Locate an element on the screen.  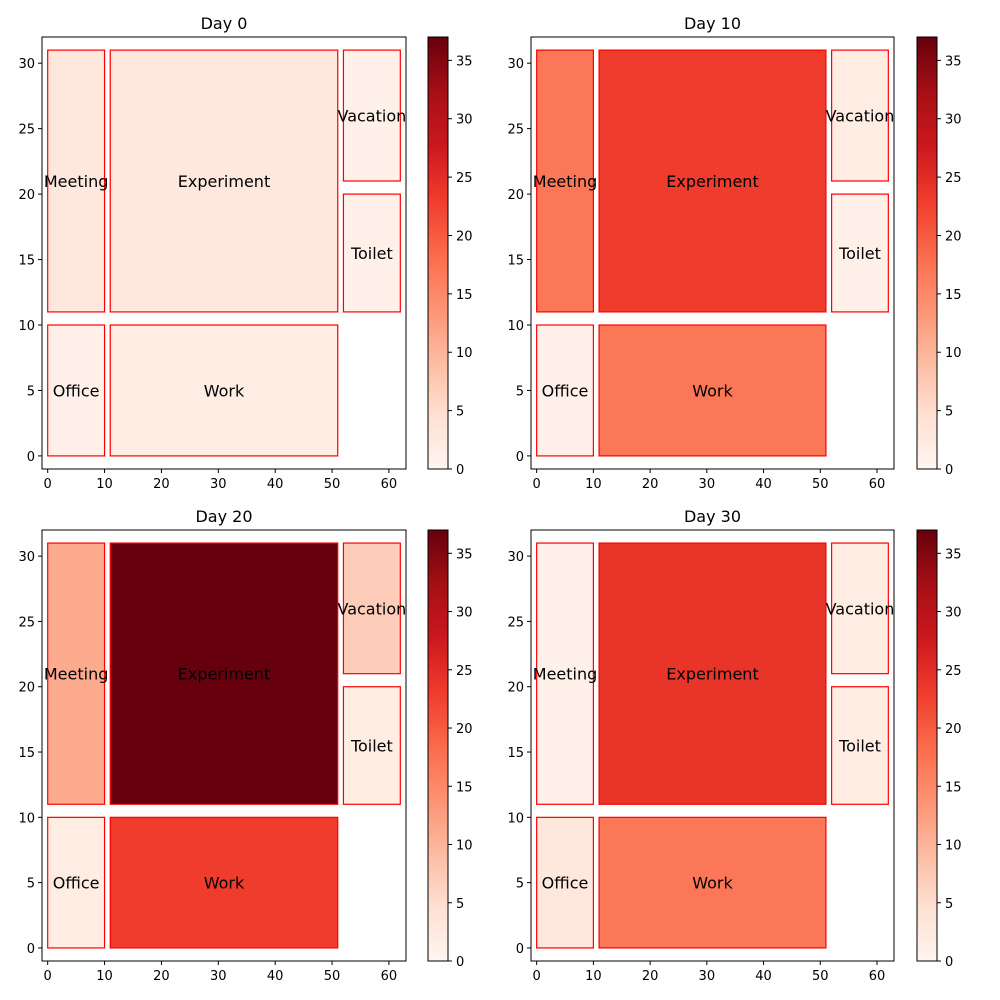
panel-title: Day 0 is located at coordinates (224, 23).